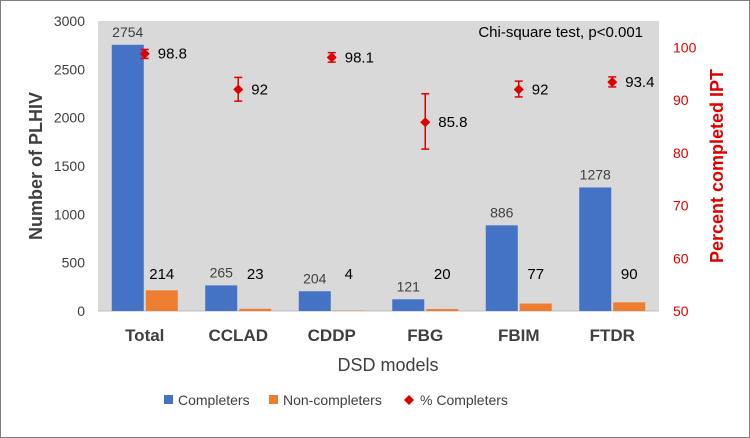 The image size is (750, 438). I want to click on bar-label-non-completers: 4, so click(349, 274).